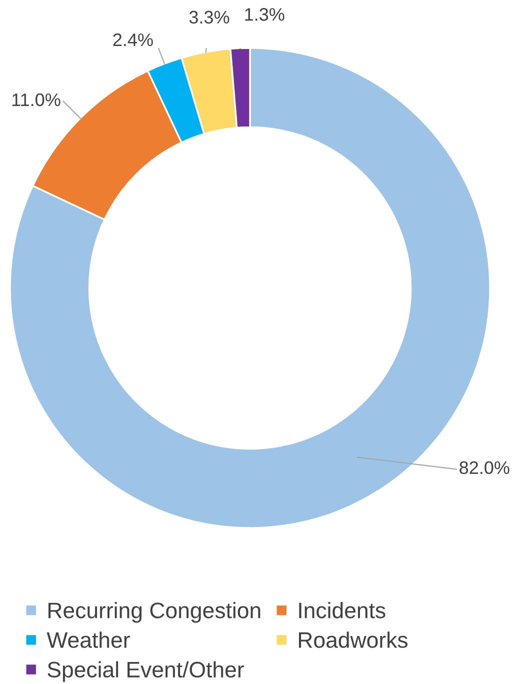 The width and height of the screenshot is (526, 684). I want to click on data-label: 11.0%, so click(36, 99).